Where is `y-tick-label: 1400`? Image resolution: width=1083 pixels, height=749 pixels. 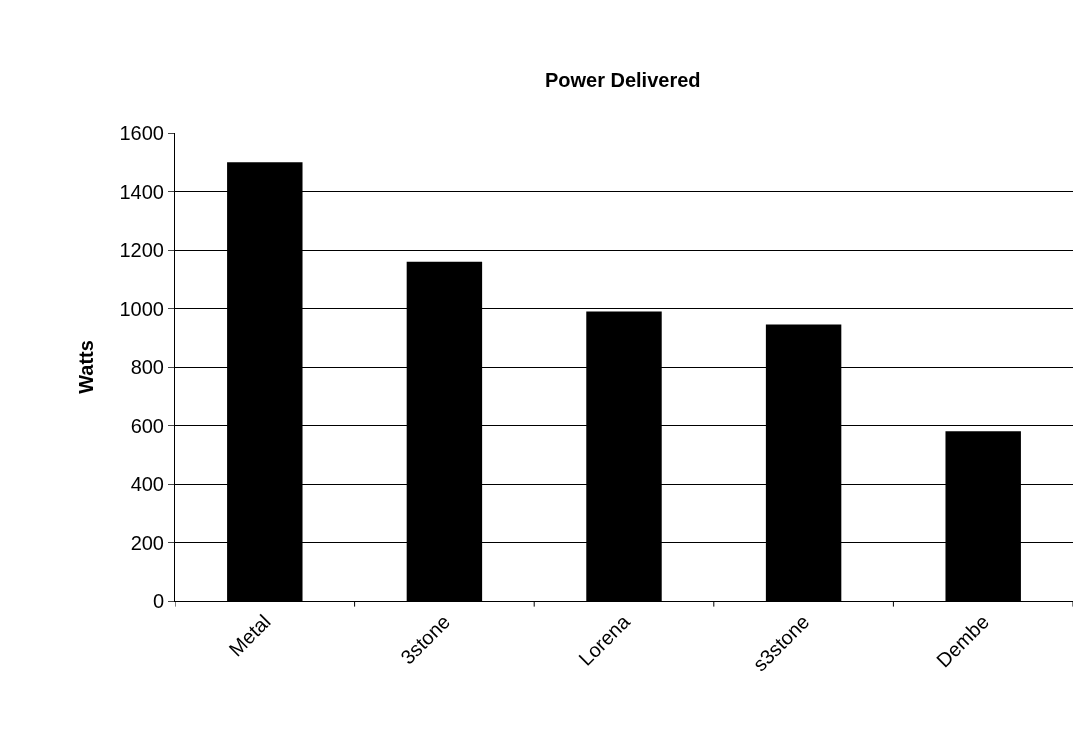
y-tick-label: 1400 is located at coordinates (141, 191).